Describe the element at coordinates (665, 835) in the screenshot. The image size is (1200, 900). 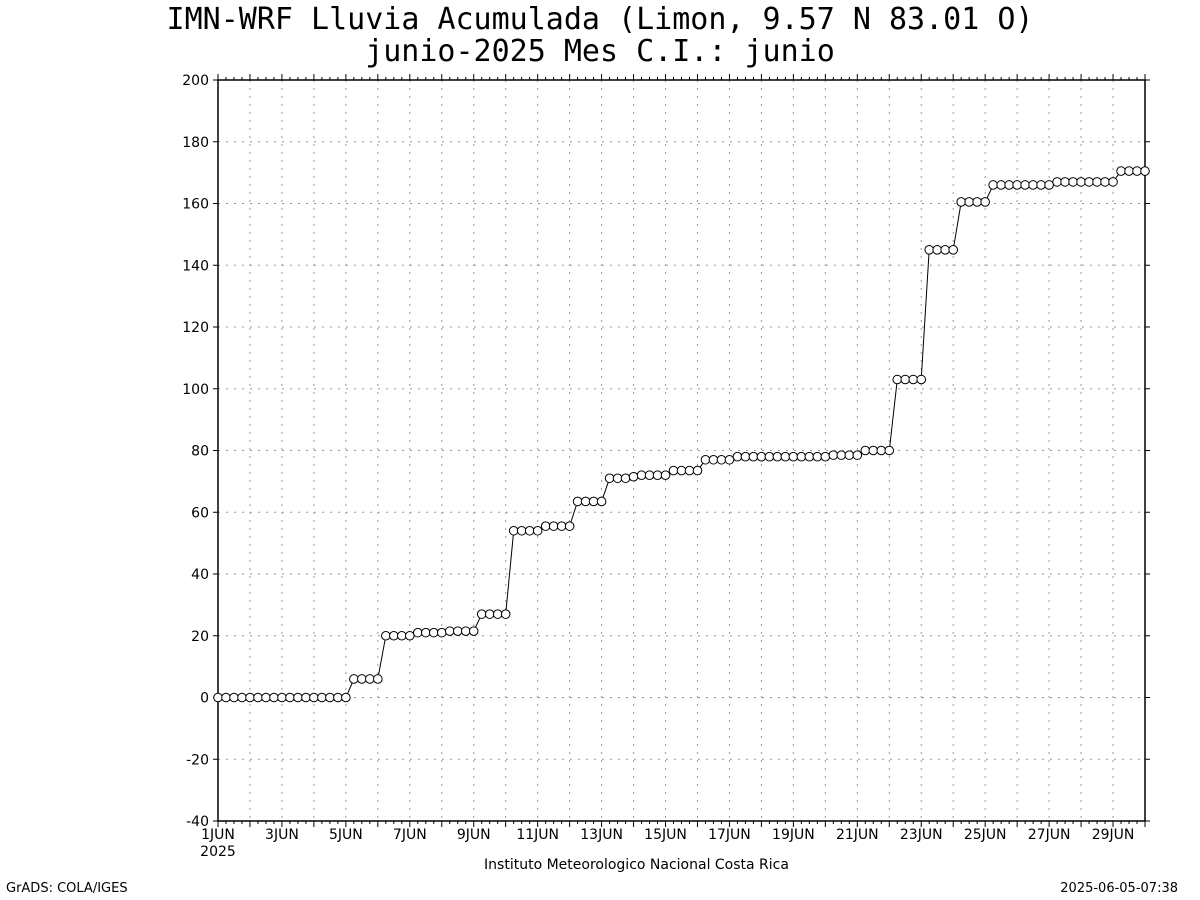
I see `x-tick-label: 15JUN` at that location.